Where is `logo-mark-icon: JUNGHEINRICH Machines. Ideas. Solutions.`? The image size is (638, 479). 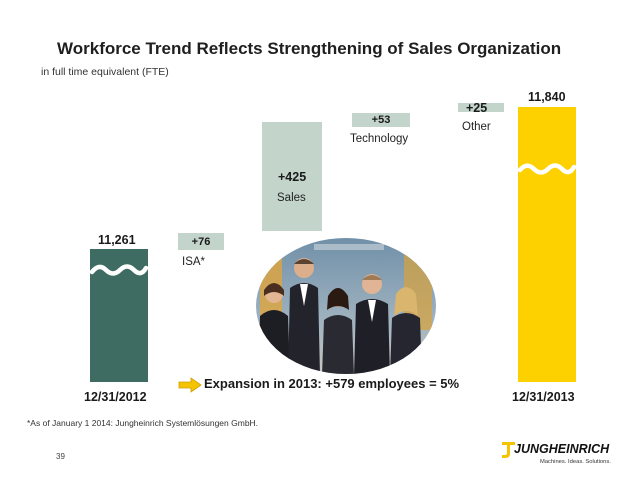
logo-mark-icon: JUNGHEINRICH Machines. Ideas. Solutions. is located at coordinates (556, 453).